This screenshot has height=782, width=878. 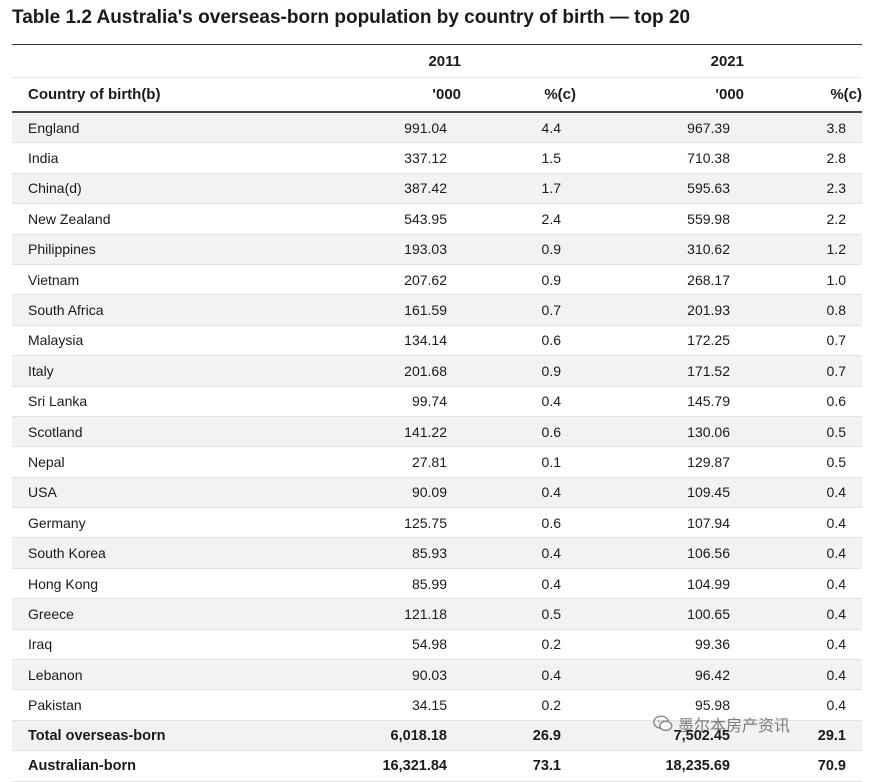 What do you see at coordinates (130, 553) in the screenshot?
I see `country-cell: South Korea` at bounding box center [130, 553].